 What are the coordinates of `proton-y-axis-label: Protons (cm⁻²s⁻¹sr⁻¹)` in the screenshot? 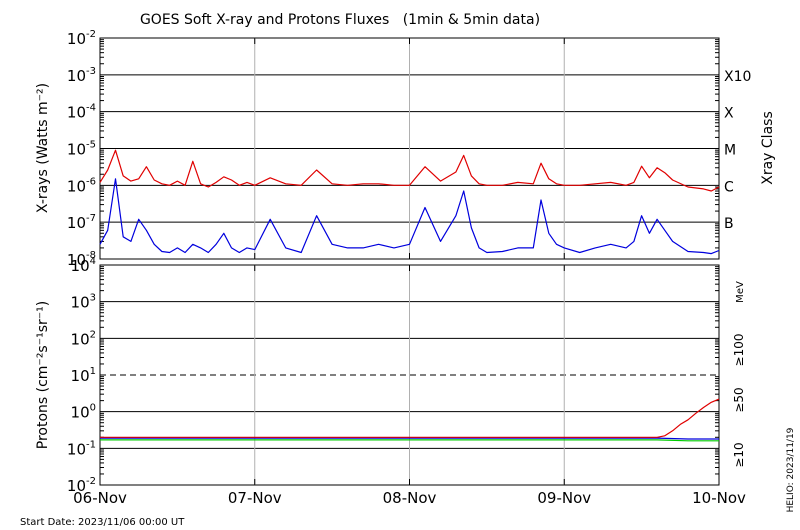 It's located at (43, 375).